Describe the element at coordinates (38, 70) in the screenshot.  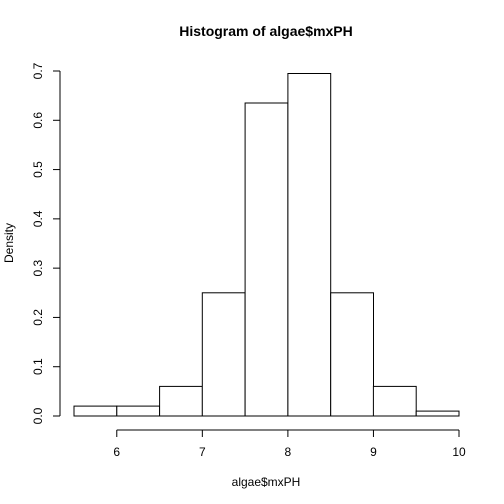
I see `y-tick-label-7: 0.7` at that location.